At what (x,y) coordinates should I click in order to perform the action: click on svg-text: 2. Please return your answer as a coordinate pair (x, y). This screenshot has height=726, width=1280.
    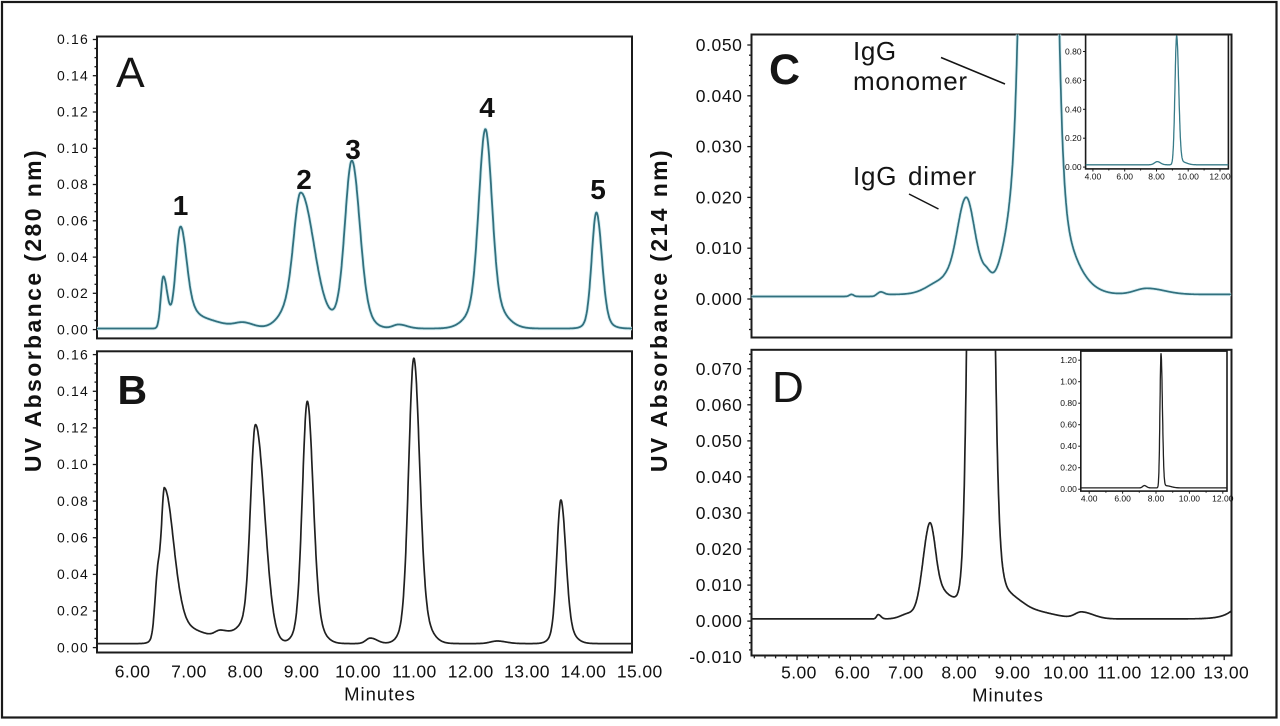
    Looking at the image, I should click on (304, 179).